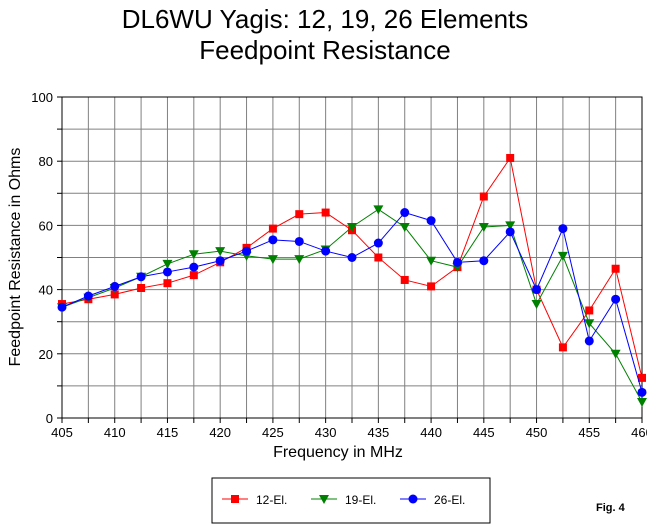  What do you see at coordinates (639, 432) in the screenshot?
I see `x-tick-label: 460` at bounding box center [639, 432].